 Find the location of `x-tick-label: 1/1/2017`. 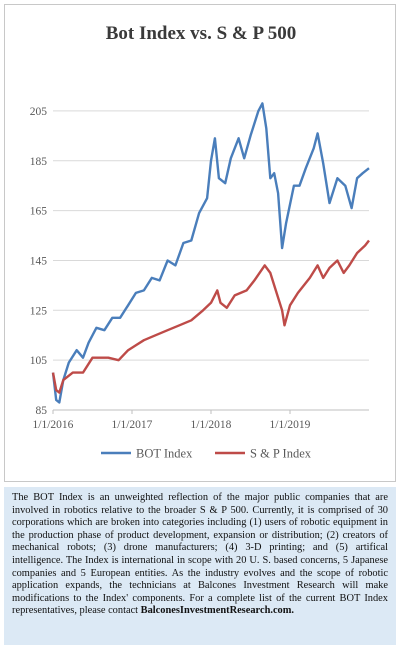

x-tick-label: 1/1/2017 is located at coordinates (132, 425).